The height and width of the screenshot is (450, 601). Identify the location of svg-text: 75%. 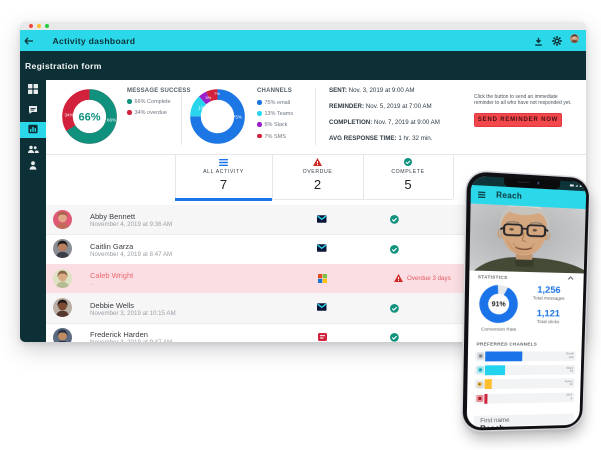
(237, 117).